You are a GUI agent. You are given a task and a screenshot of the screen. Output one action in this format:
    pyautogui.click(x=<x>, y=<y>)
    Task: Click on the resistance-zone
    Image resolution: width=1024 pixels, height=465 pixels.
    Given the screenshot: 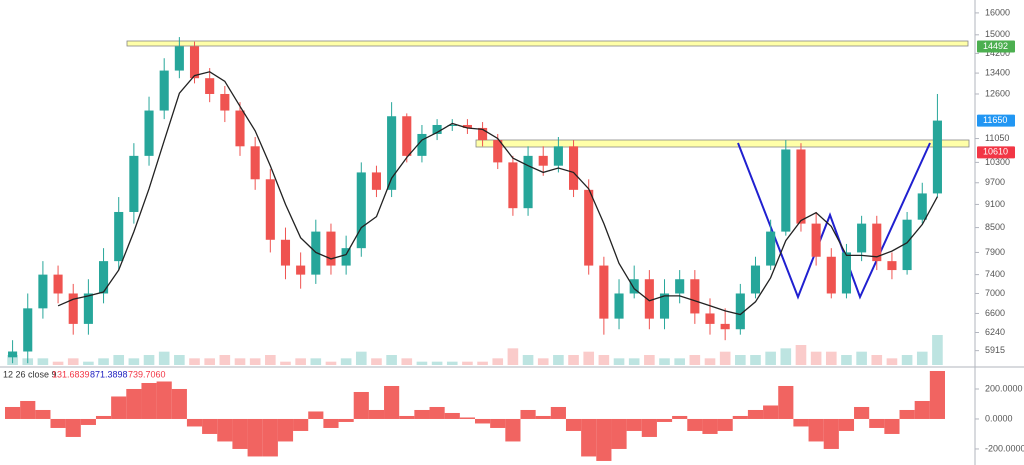 What is the action you would take?
    pyautogui.click(x=547, y=43)
    